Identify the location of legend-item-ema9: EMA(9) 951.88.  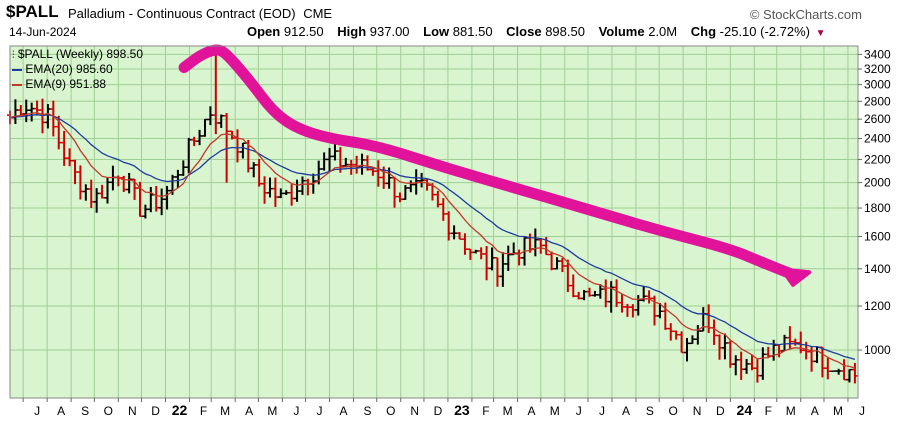
(77, 84).